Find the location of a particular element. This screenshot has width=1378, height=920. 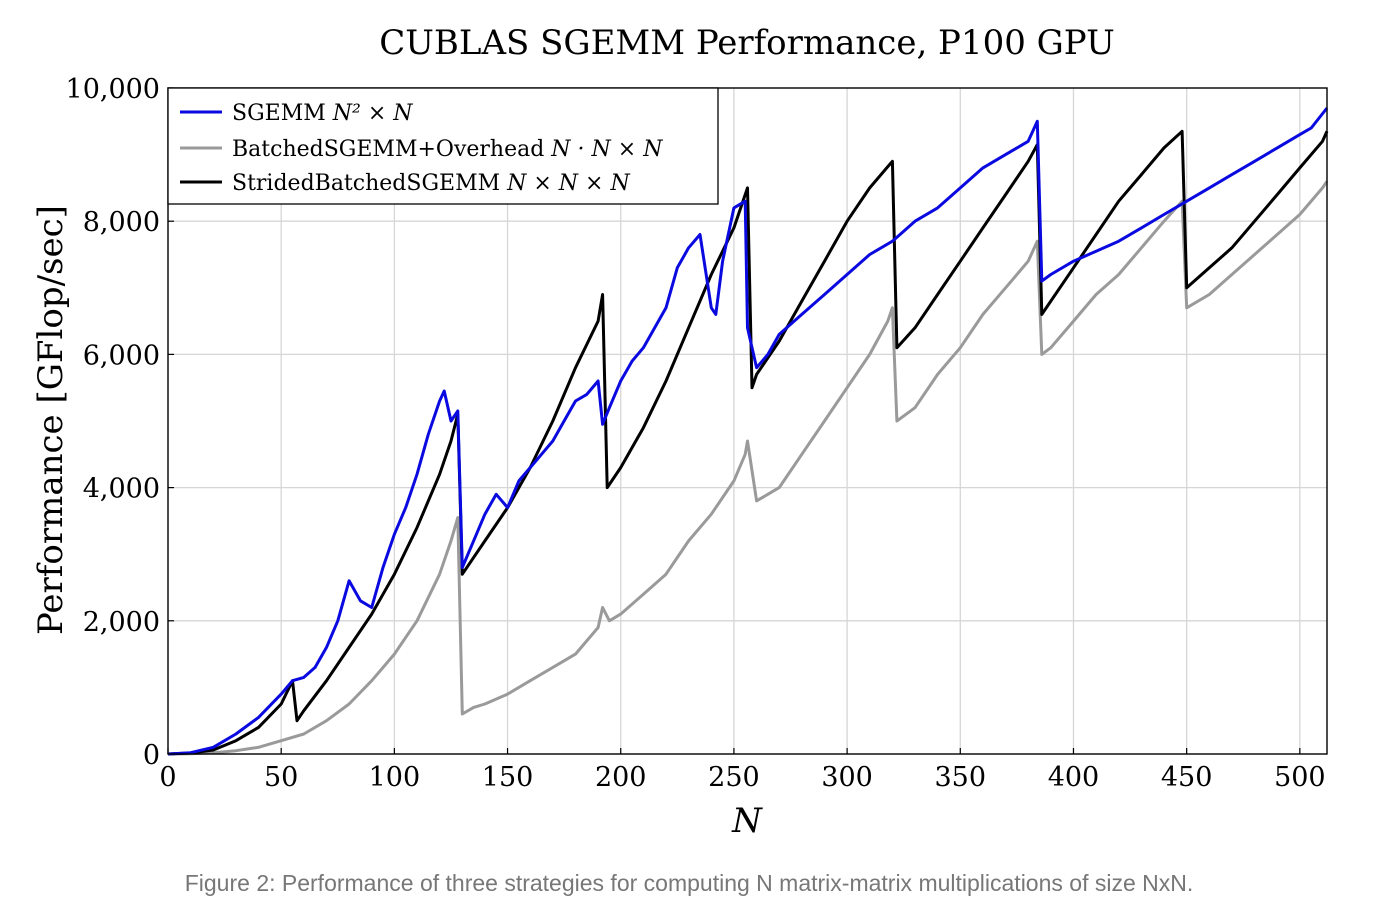

svg-text:BatchedSGEMM+Overhead N · N ×: BatchedSGEMM+Overhead N · N × N is located at coordinates (447, 149).